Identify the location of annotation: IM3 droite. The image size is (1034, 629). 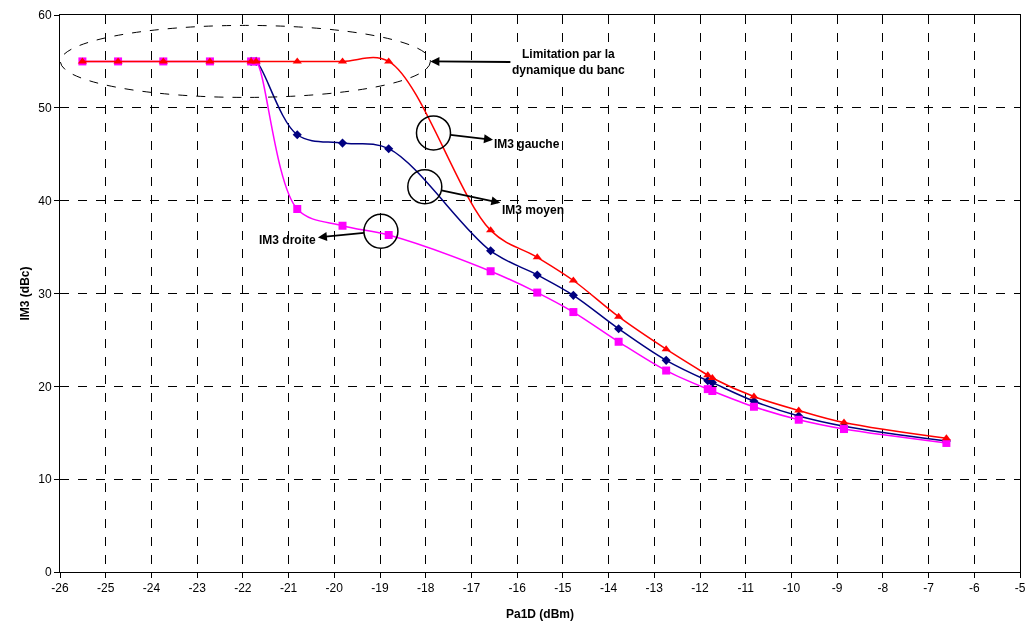
(287, 240).